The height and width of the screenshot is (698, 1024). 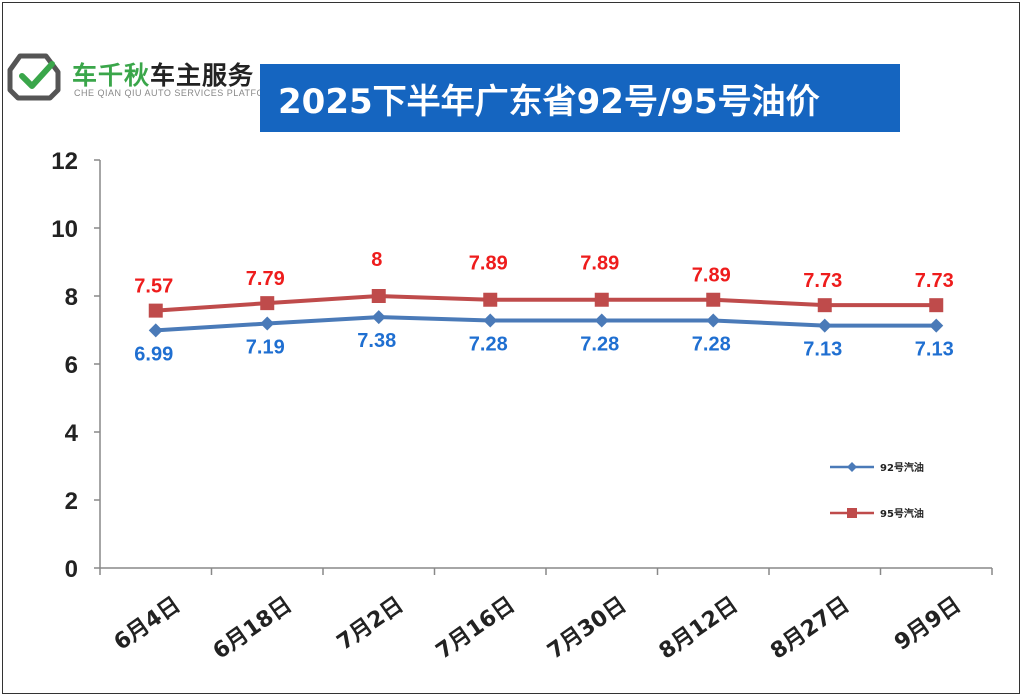 What do you see at coordinates (71, 569) in the screenshot?
I see `y-tick-label: 0` at bounding box center [71, 569].